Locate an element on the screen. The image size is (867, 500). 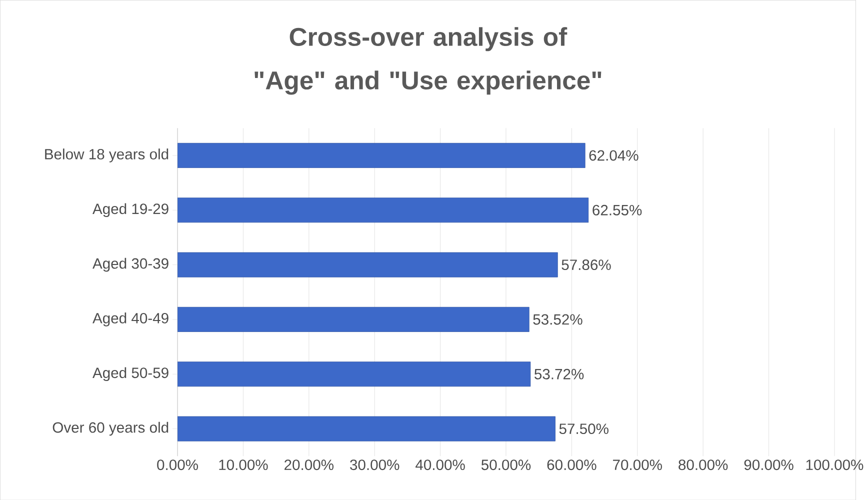
y-tick-label: Aged 40-49 is located at coordinates (130, 319).